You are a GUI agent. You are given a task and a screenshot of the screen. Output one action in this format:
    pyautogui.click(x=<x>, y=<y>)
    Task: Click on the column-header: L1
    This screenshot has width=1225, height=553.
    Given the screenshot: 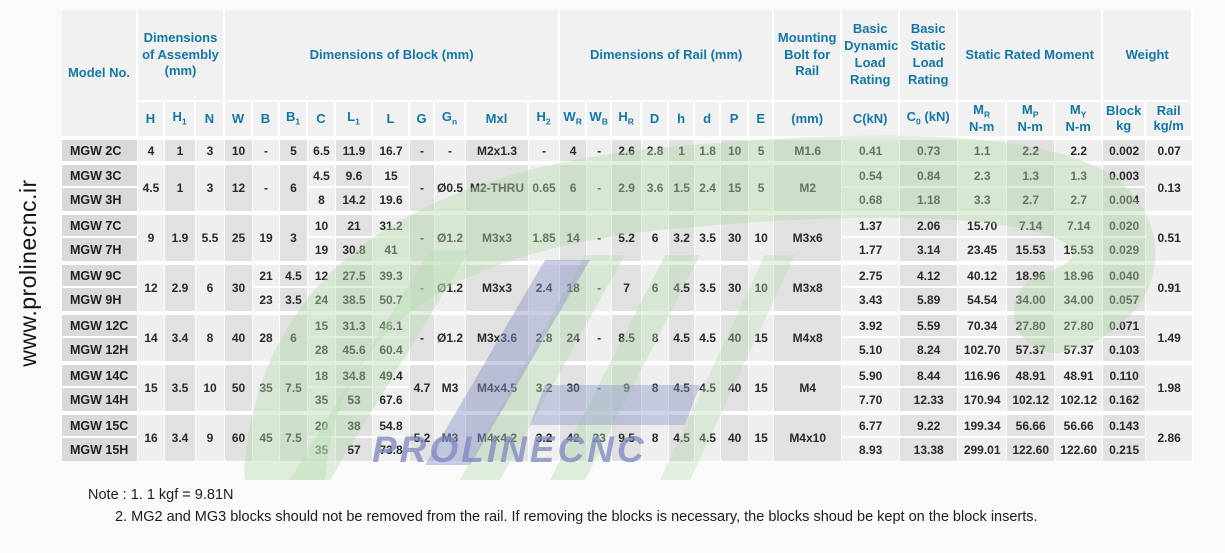 What is the action you would take?
    pyautogui.click(x=354, y=120)
    